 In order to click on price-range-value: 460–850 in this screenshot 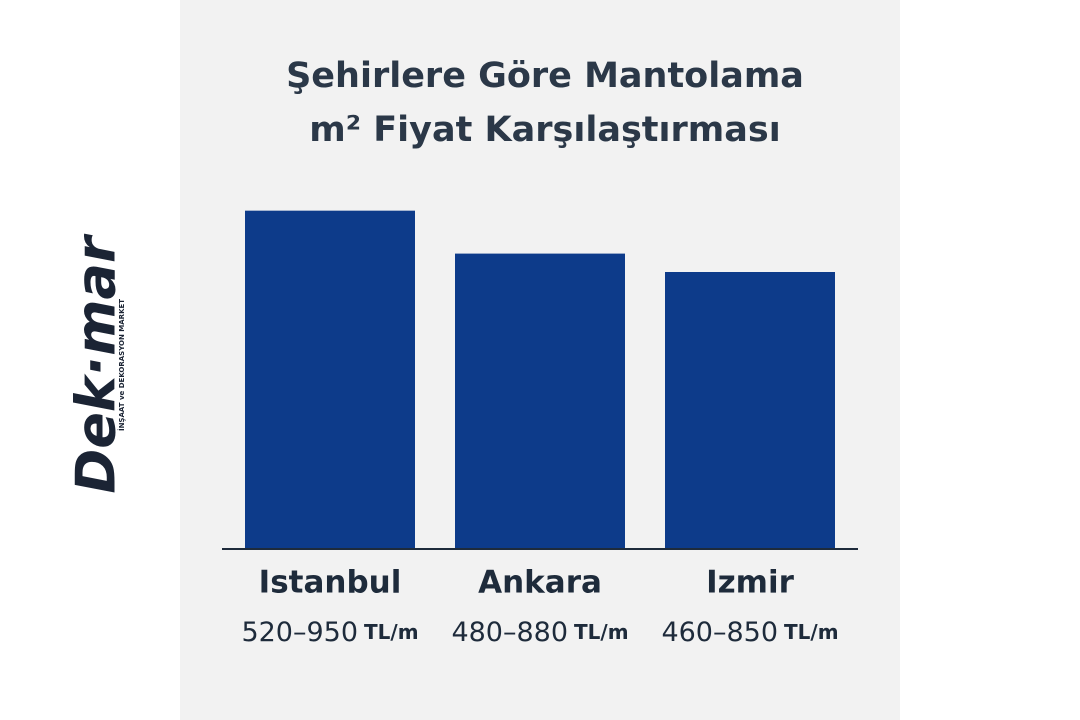, I will do `click(719, 632)`.